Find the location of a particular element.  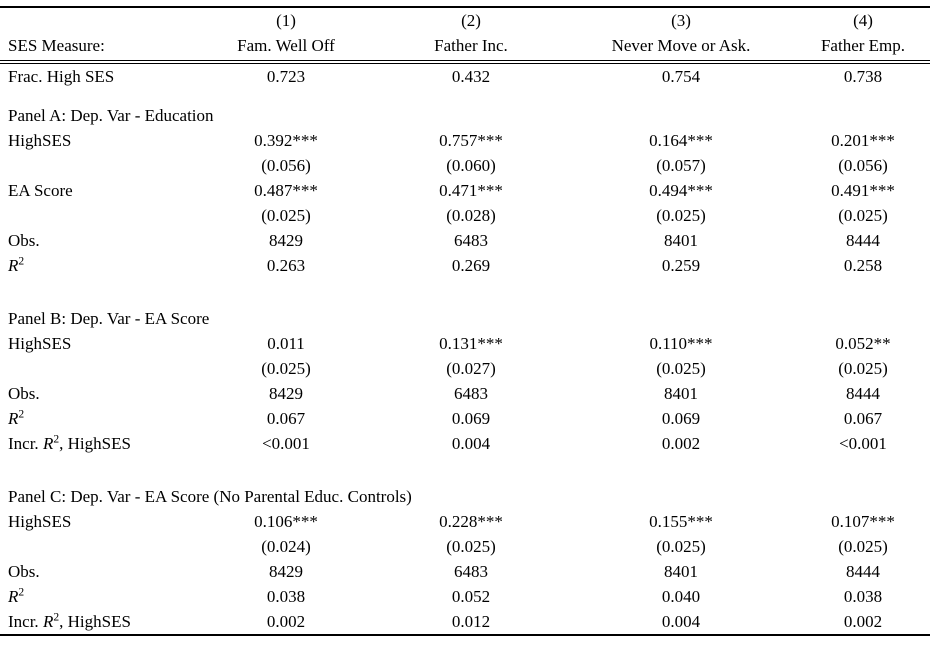

data-row: (0.024) (0.025) (0.025) (0.025) is located at coordinates (465, 546).